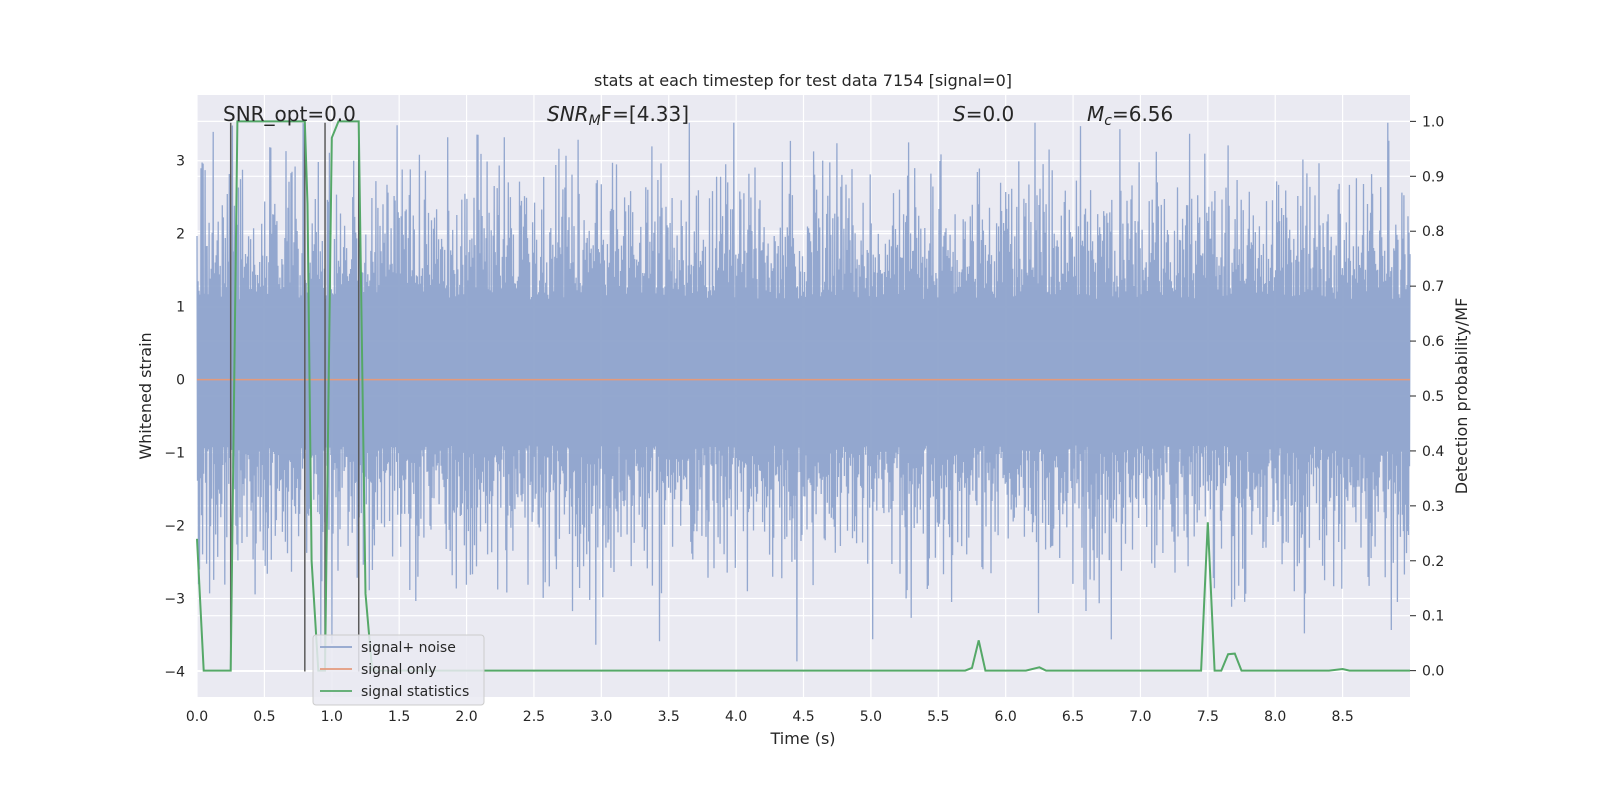 The height and width of the screenshot is (800, 1600). What do you see at coordinates (174, 527) in the screenshot?
I see `y-tick-label: −2` at bounding box center [174, 527].